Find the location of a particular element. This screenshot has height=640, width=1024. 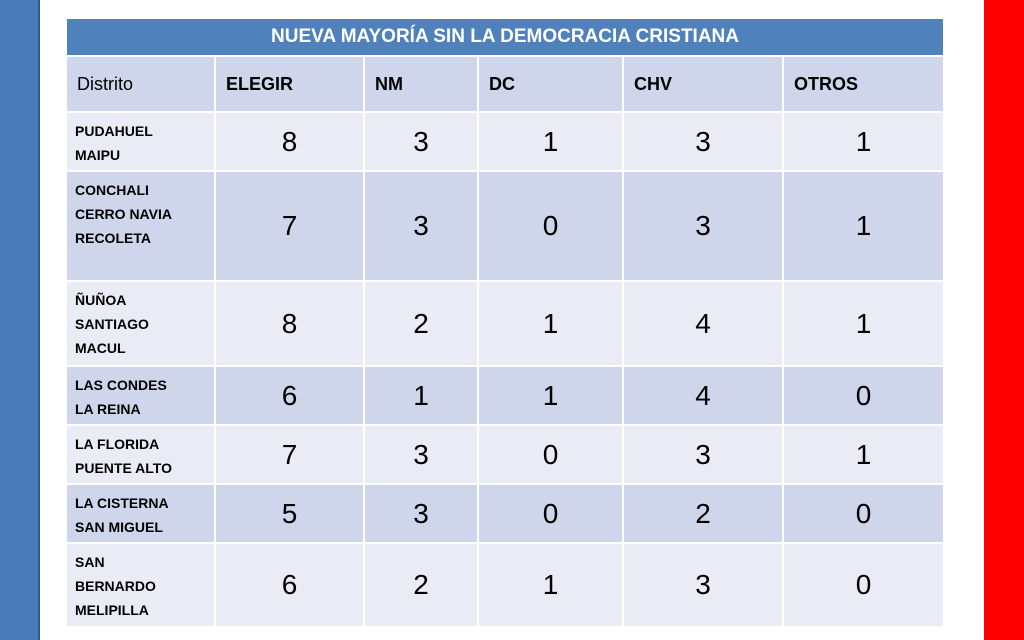

table-row: LA FLORIDA PUENTE ALTO 7 3 0 3 1 is located at coordinates (505, 454).